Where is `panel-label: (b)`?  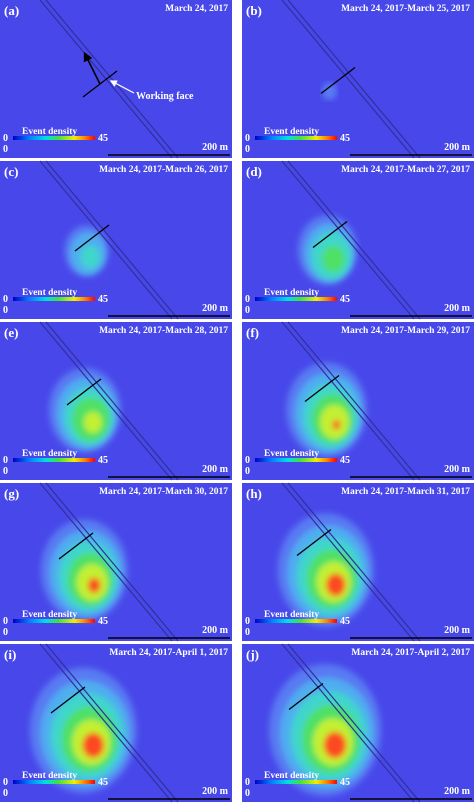
panel-label: (b) is located at coordinates (254, 10).